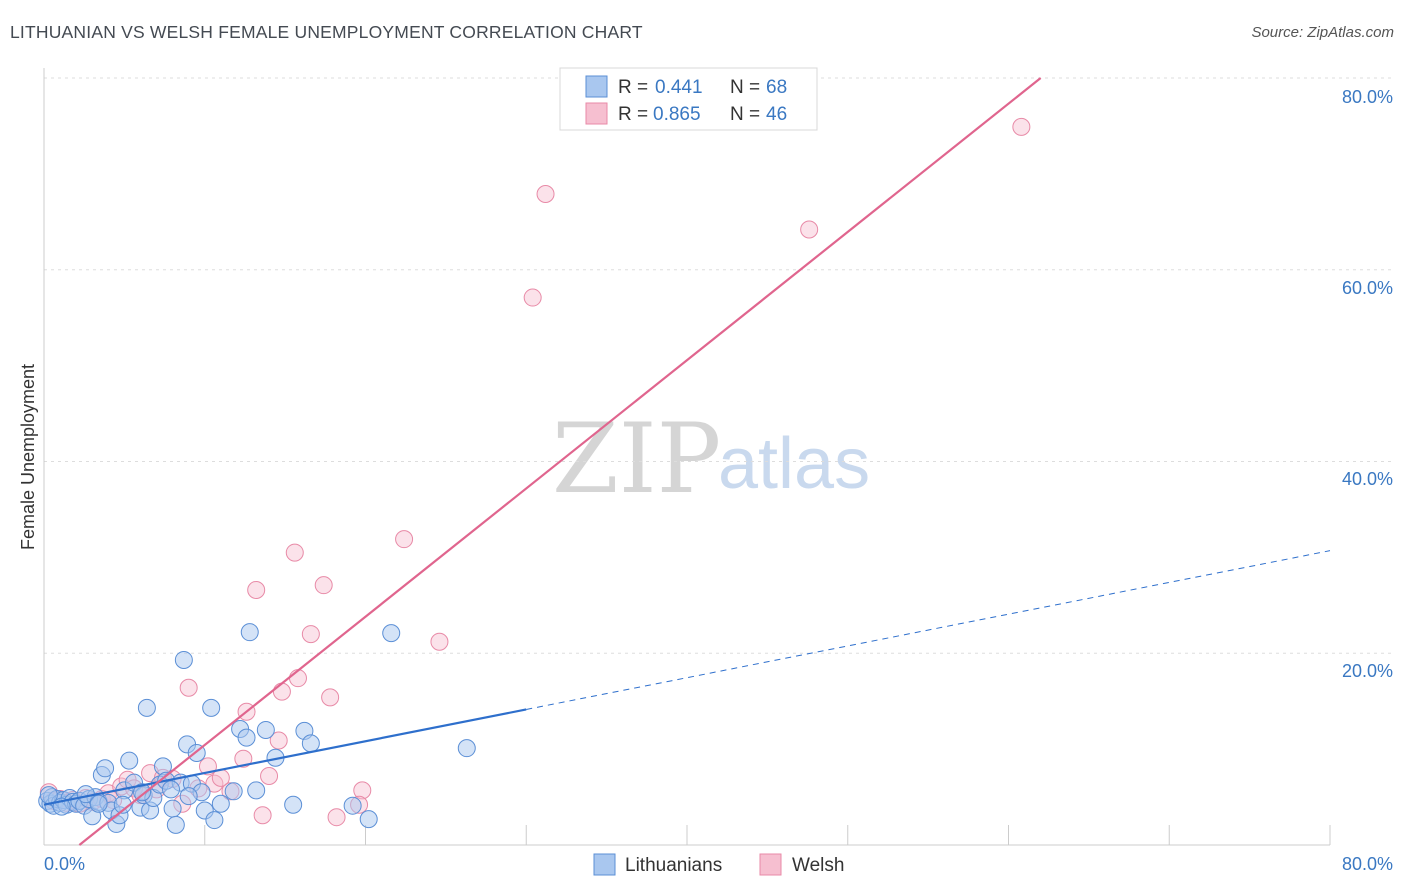 The width and height of the screenshot is (1406, 892). I want to click on legend-swatch-lithuanians, so click(596, 86).